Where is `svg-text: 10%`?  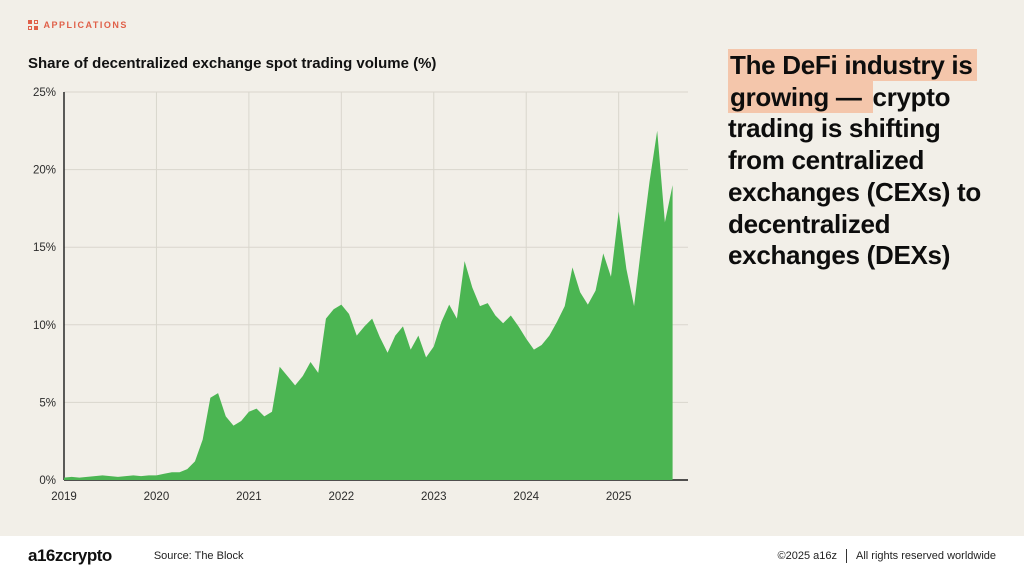 svg-text: 10% is located at coordinates (44, 326).